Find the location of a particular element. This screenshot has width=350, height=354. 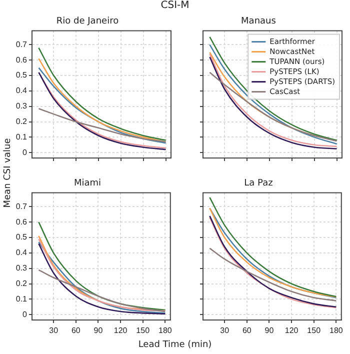

x-axis-title: Lead Time (min) is located at coordinates (175, 345).